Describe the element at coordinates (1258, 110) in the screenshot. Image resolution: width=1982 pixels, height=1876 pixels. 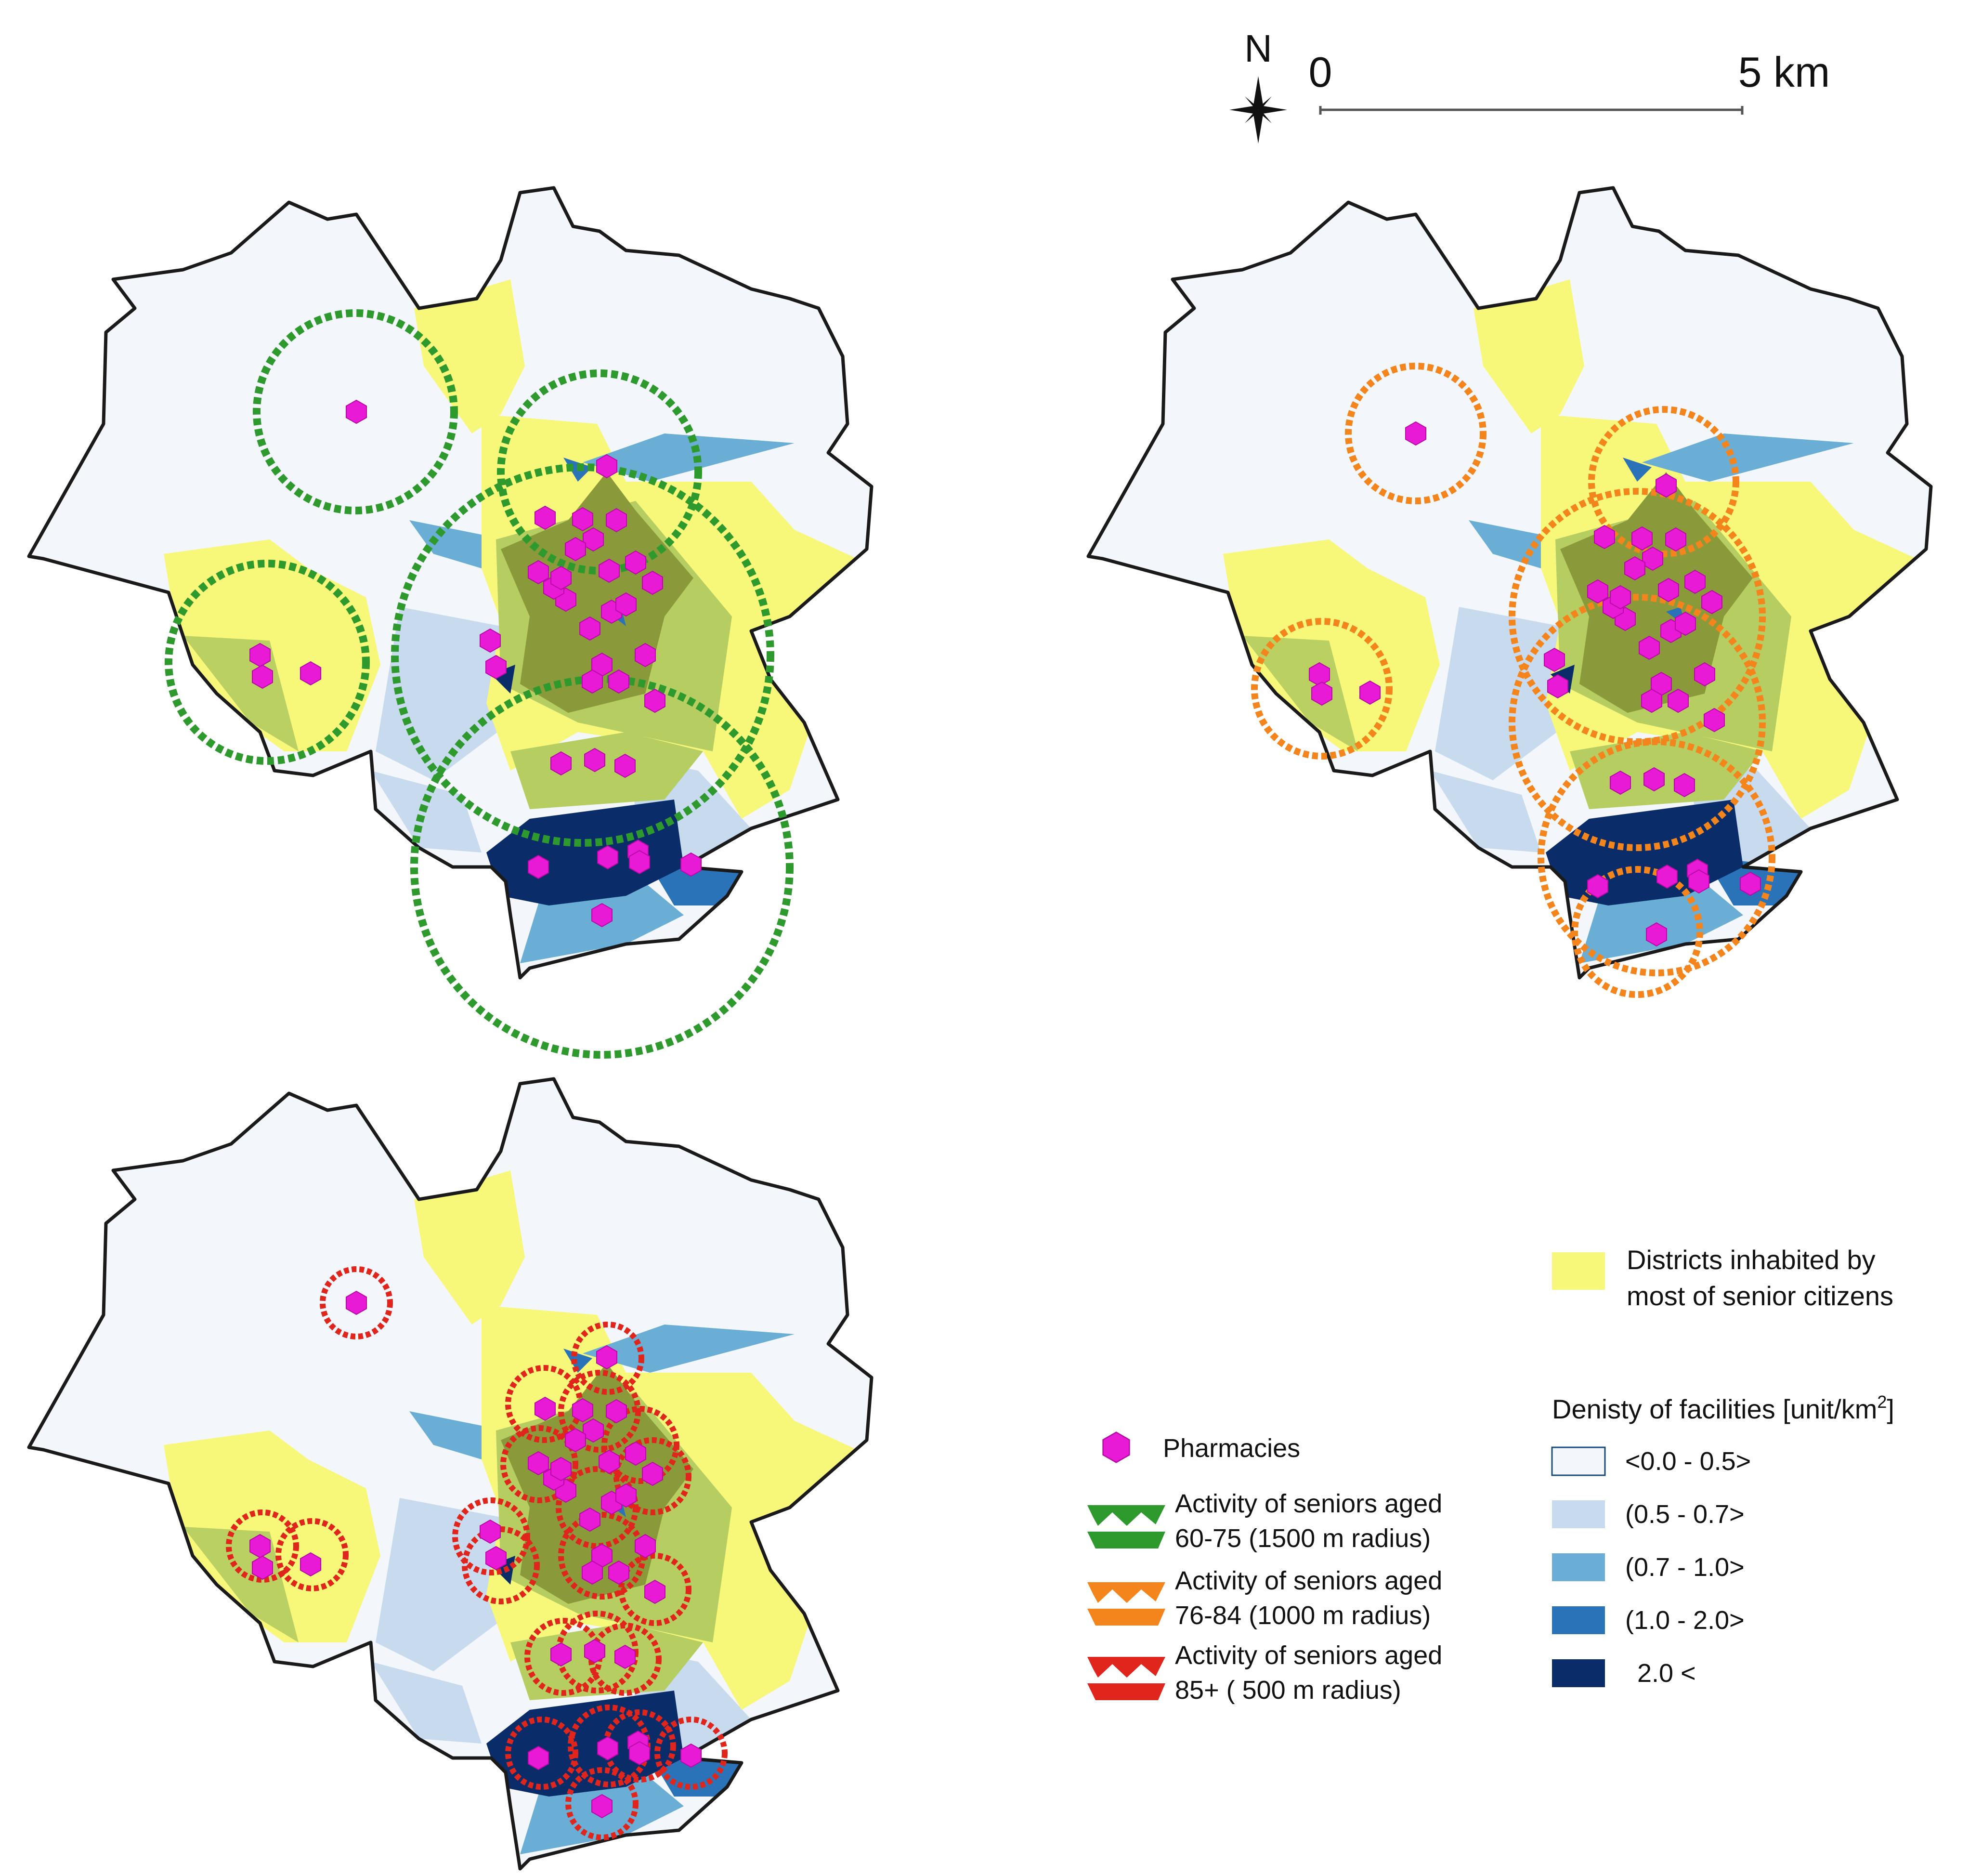
I see `compass-star-icon` at that location.